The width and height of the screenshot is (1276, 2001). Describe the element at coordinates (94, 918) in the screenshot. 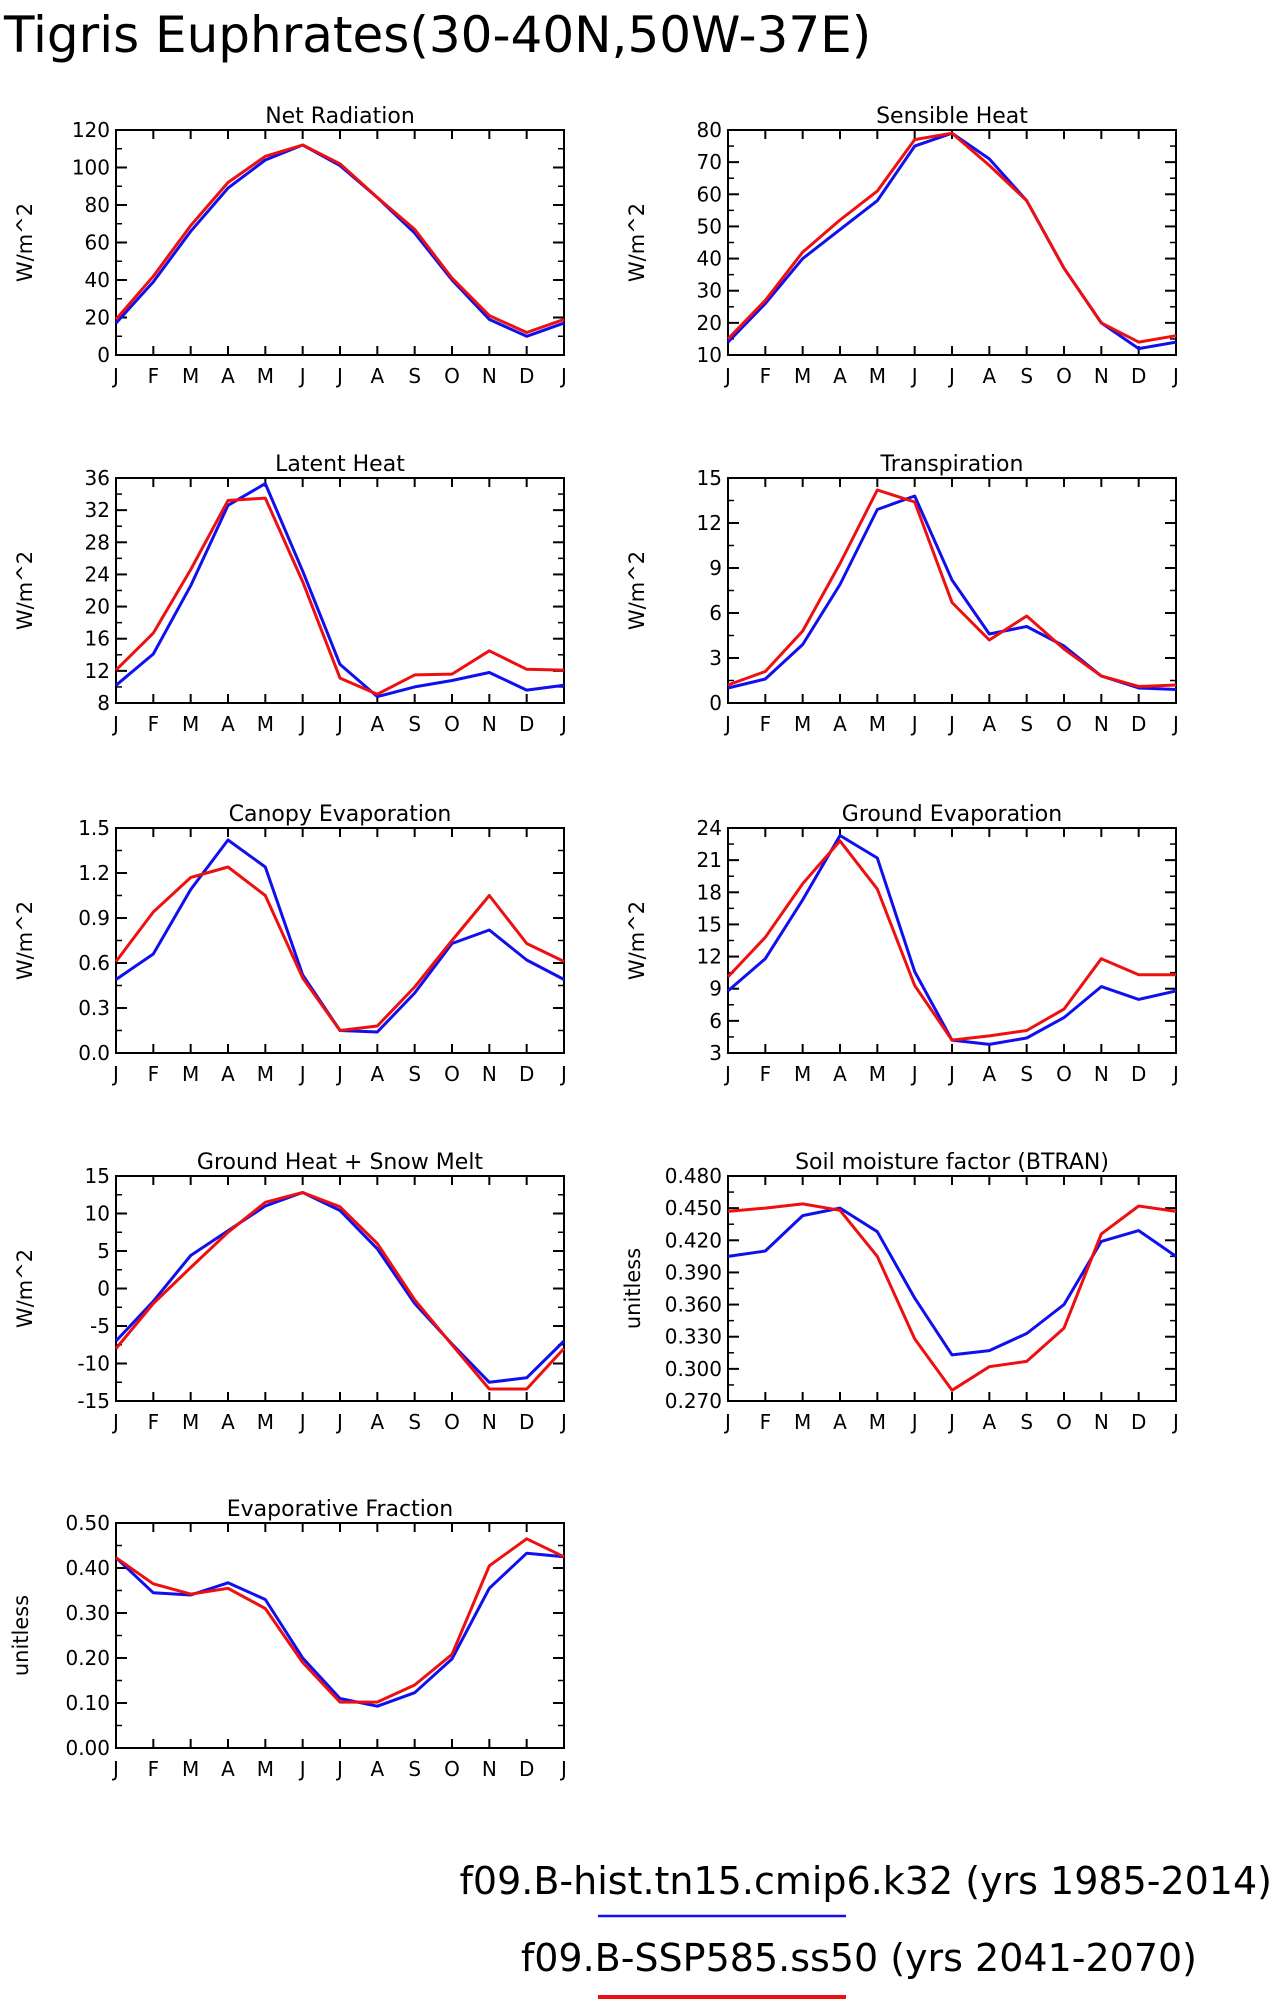

I see `y-tick-label: 0.9` at that location.